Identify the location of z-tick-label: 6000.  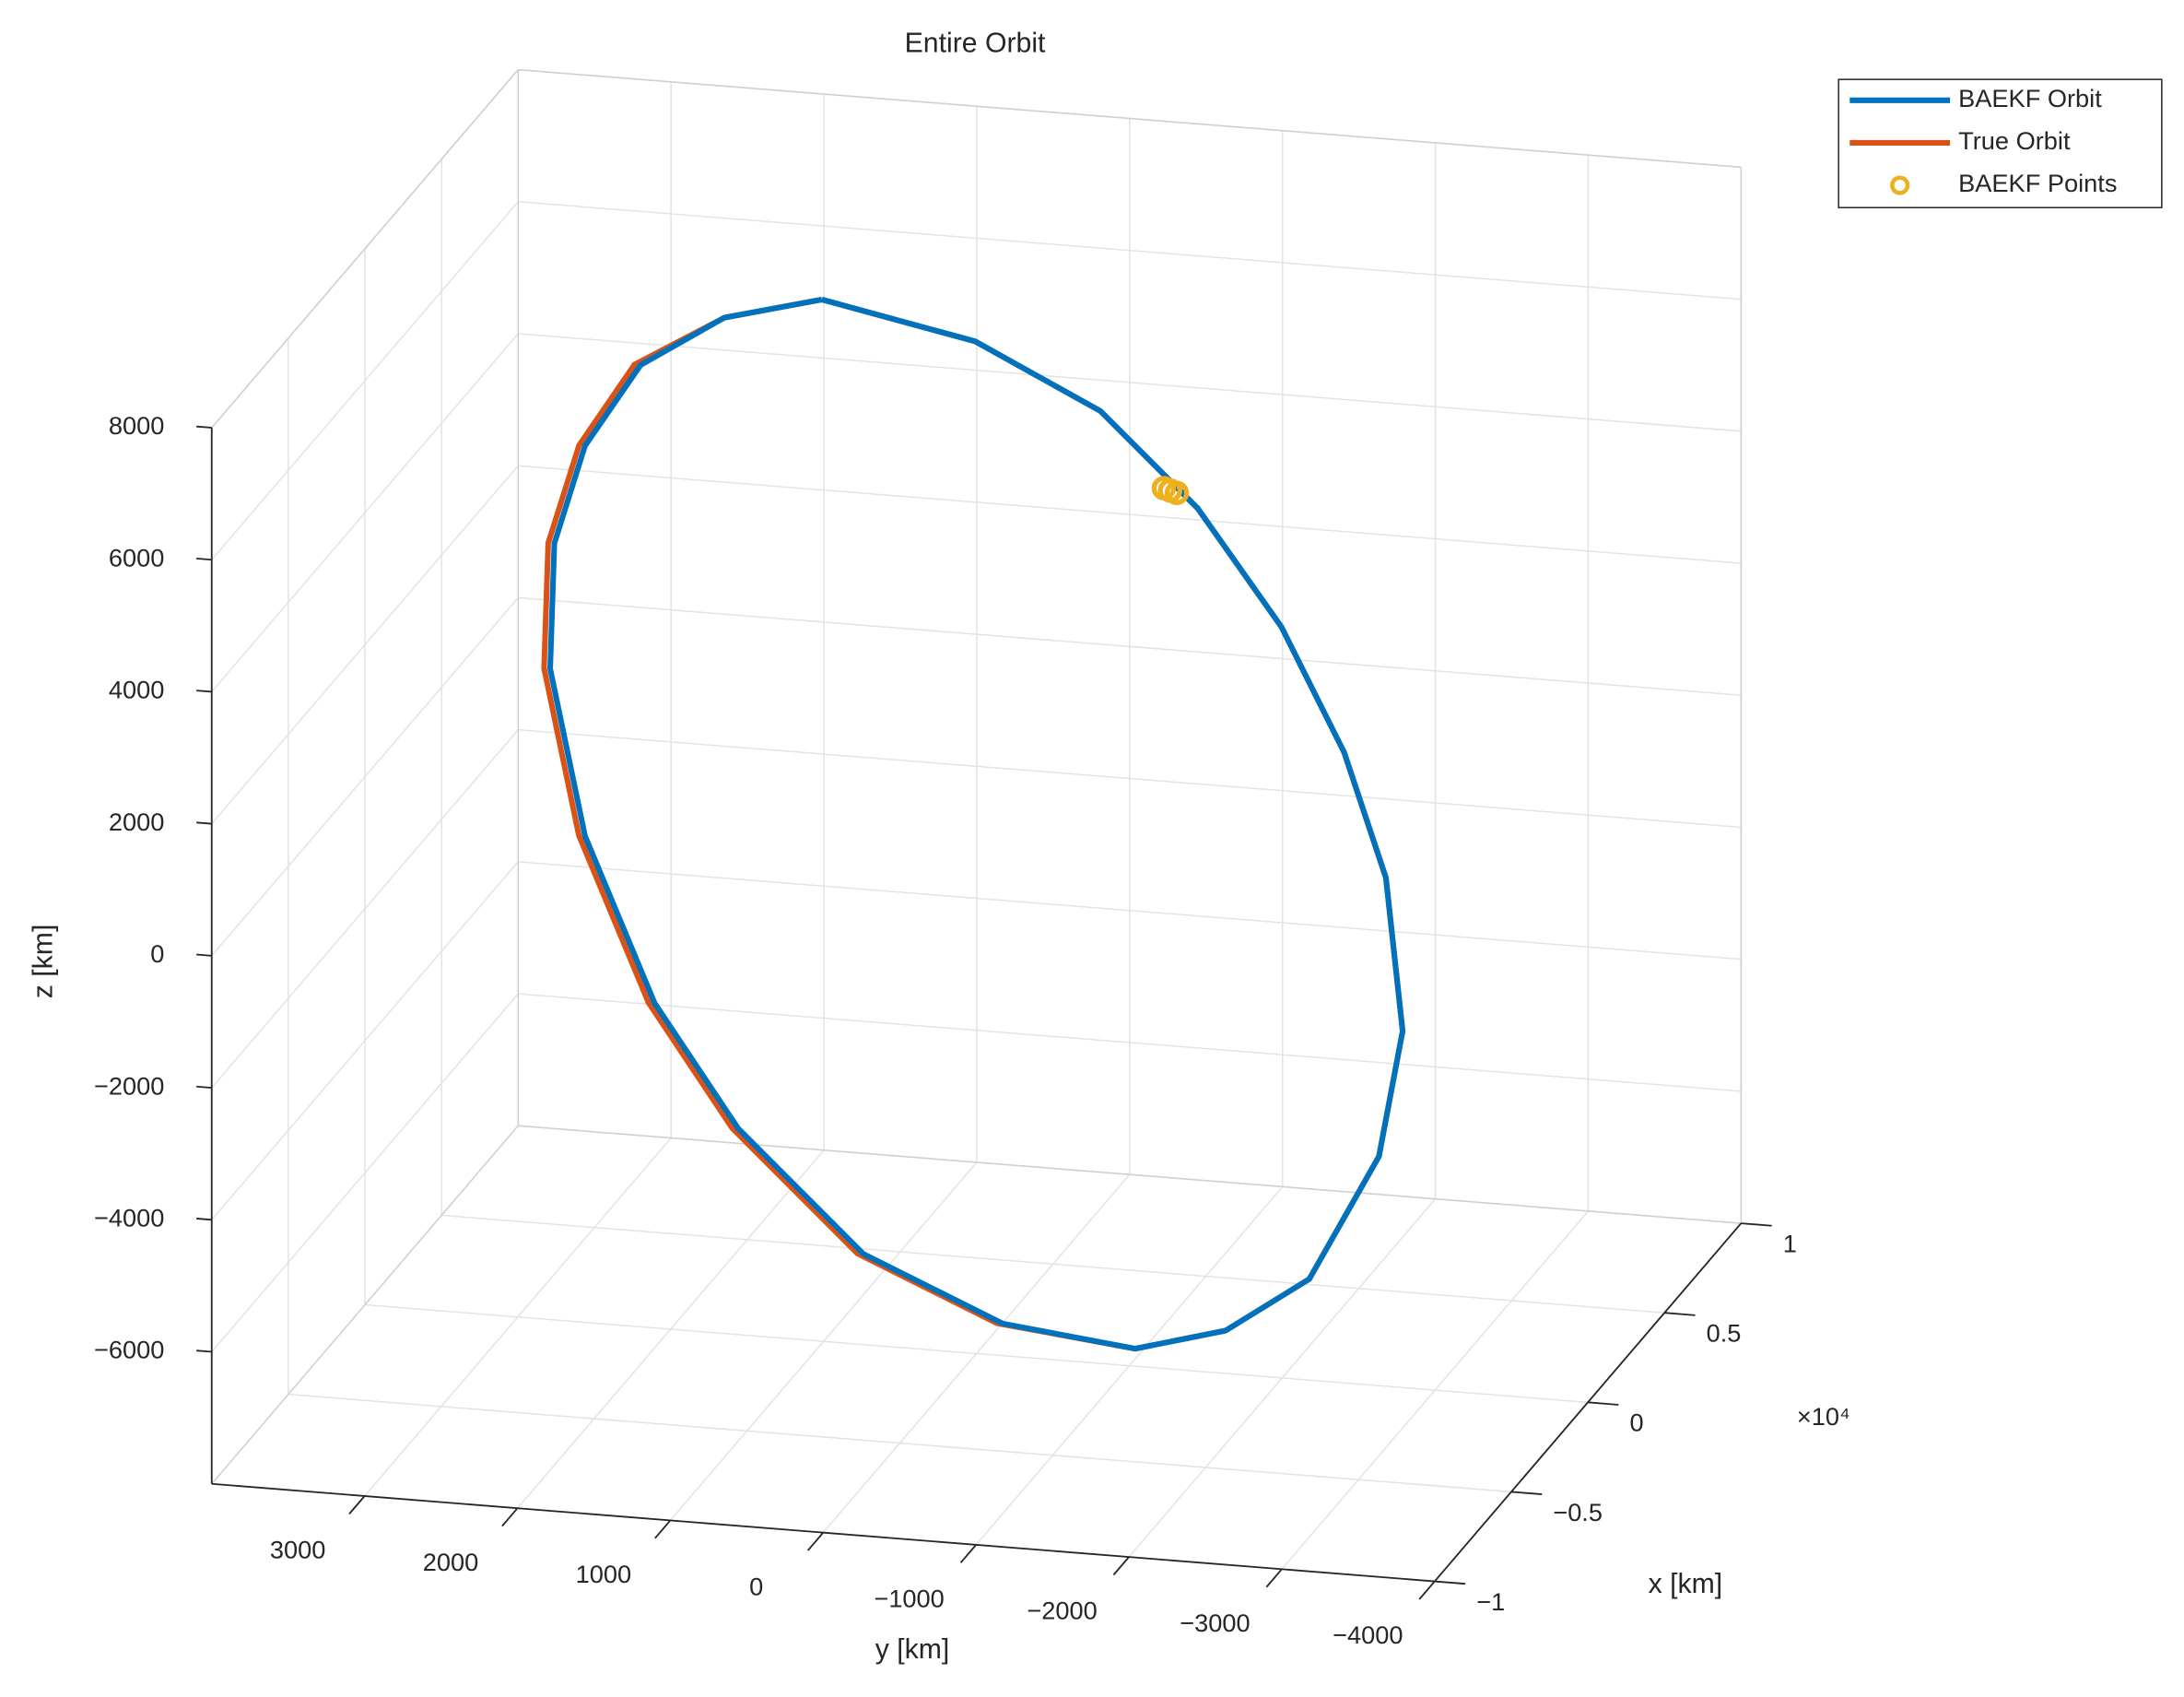
(136, 557).